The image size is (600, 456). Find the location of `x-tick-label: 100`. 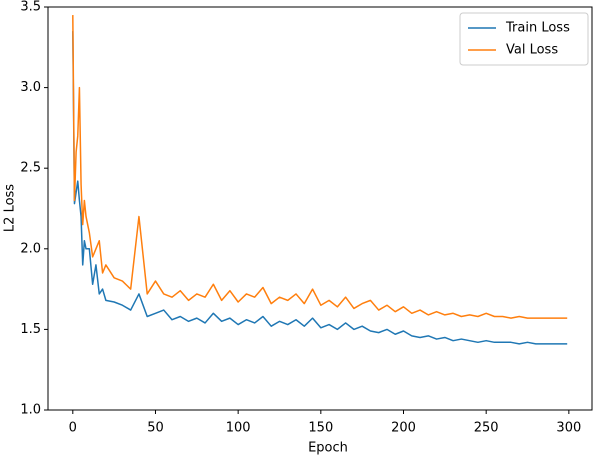

x-tick-label: 100 is located at coordinates (238, 428).